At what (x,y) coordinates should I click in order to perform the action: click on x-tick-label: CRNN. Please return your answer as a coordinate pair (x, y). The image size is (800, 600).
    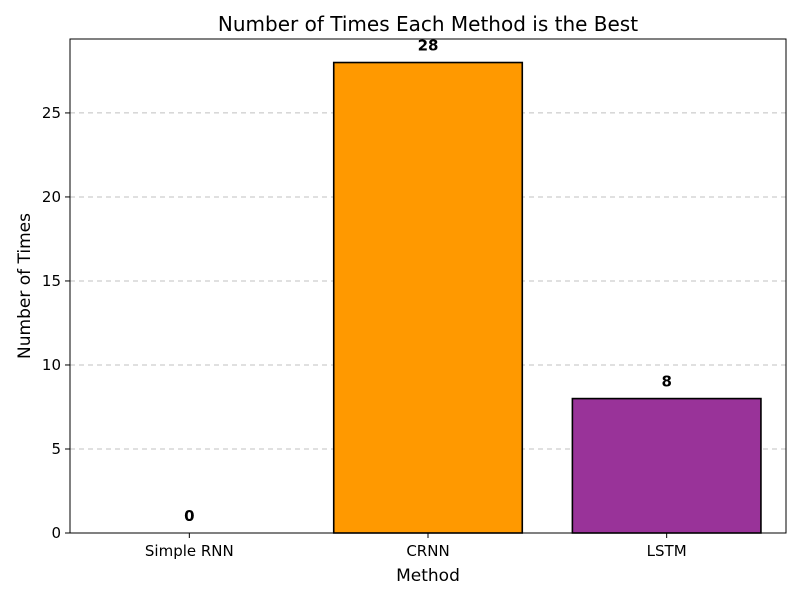
    Looking at the image, I should click on (427, 551).